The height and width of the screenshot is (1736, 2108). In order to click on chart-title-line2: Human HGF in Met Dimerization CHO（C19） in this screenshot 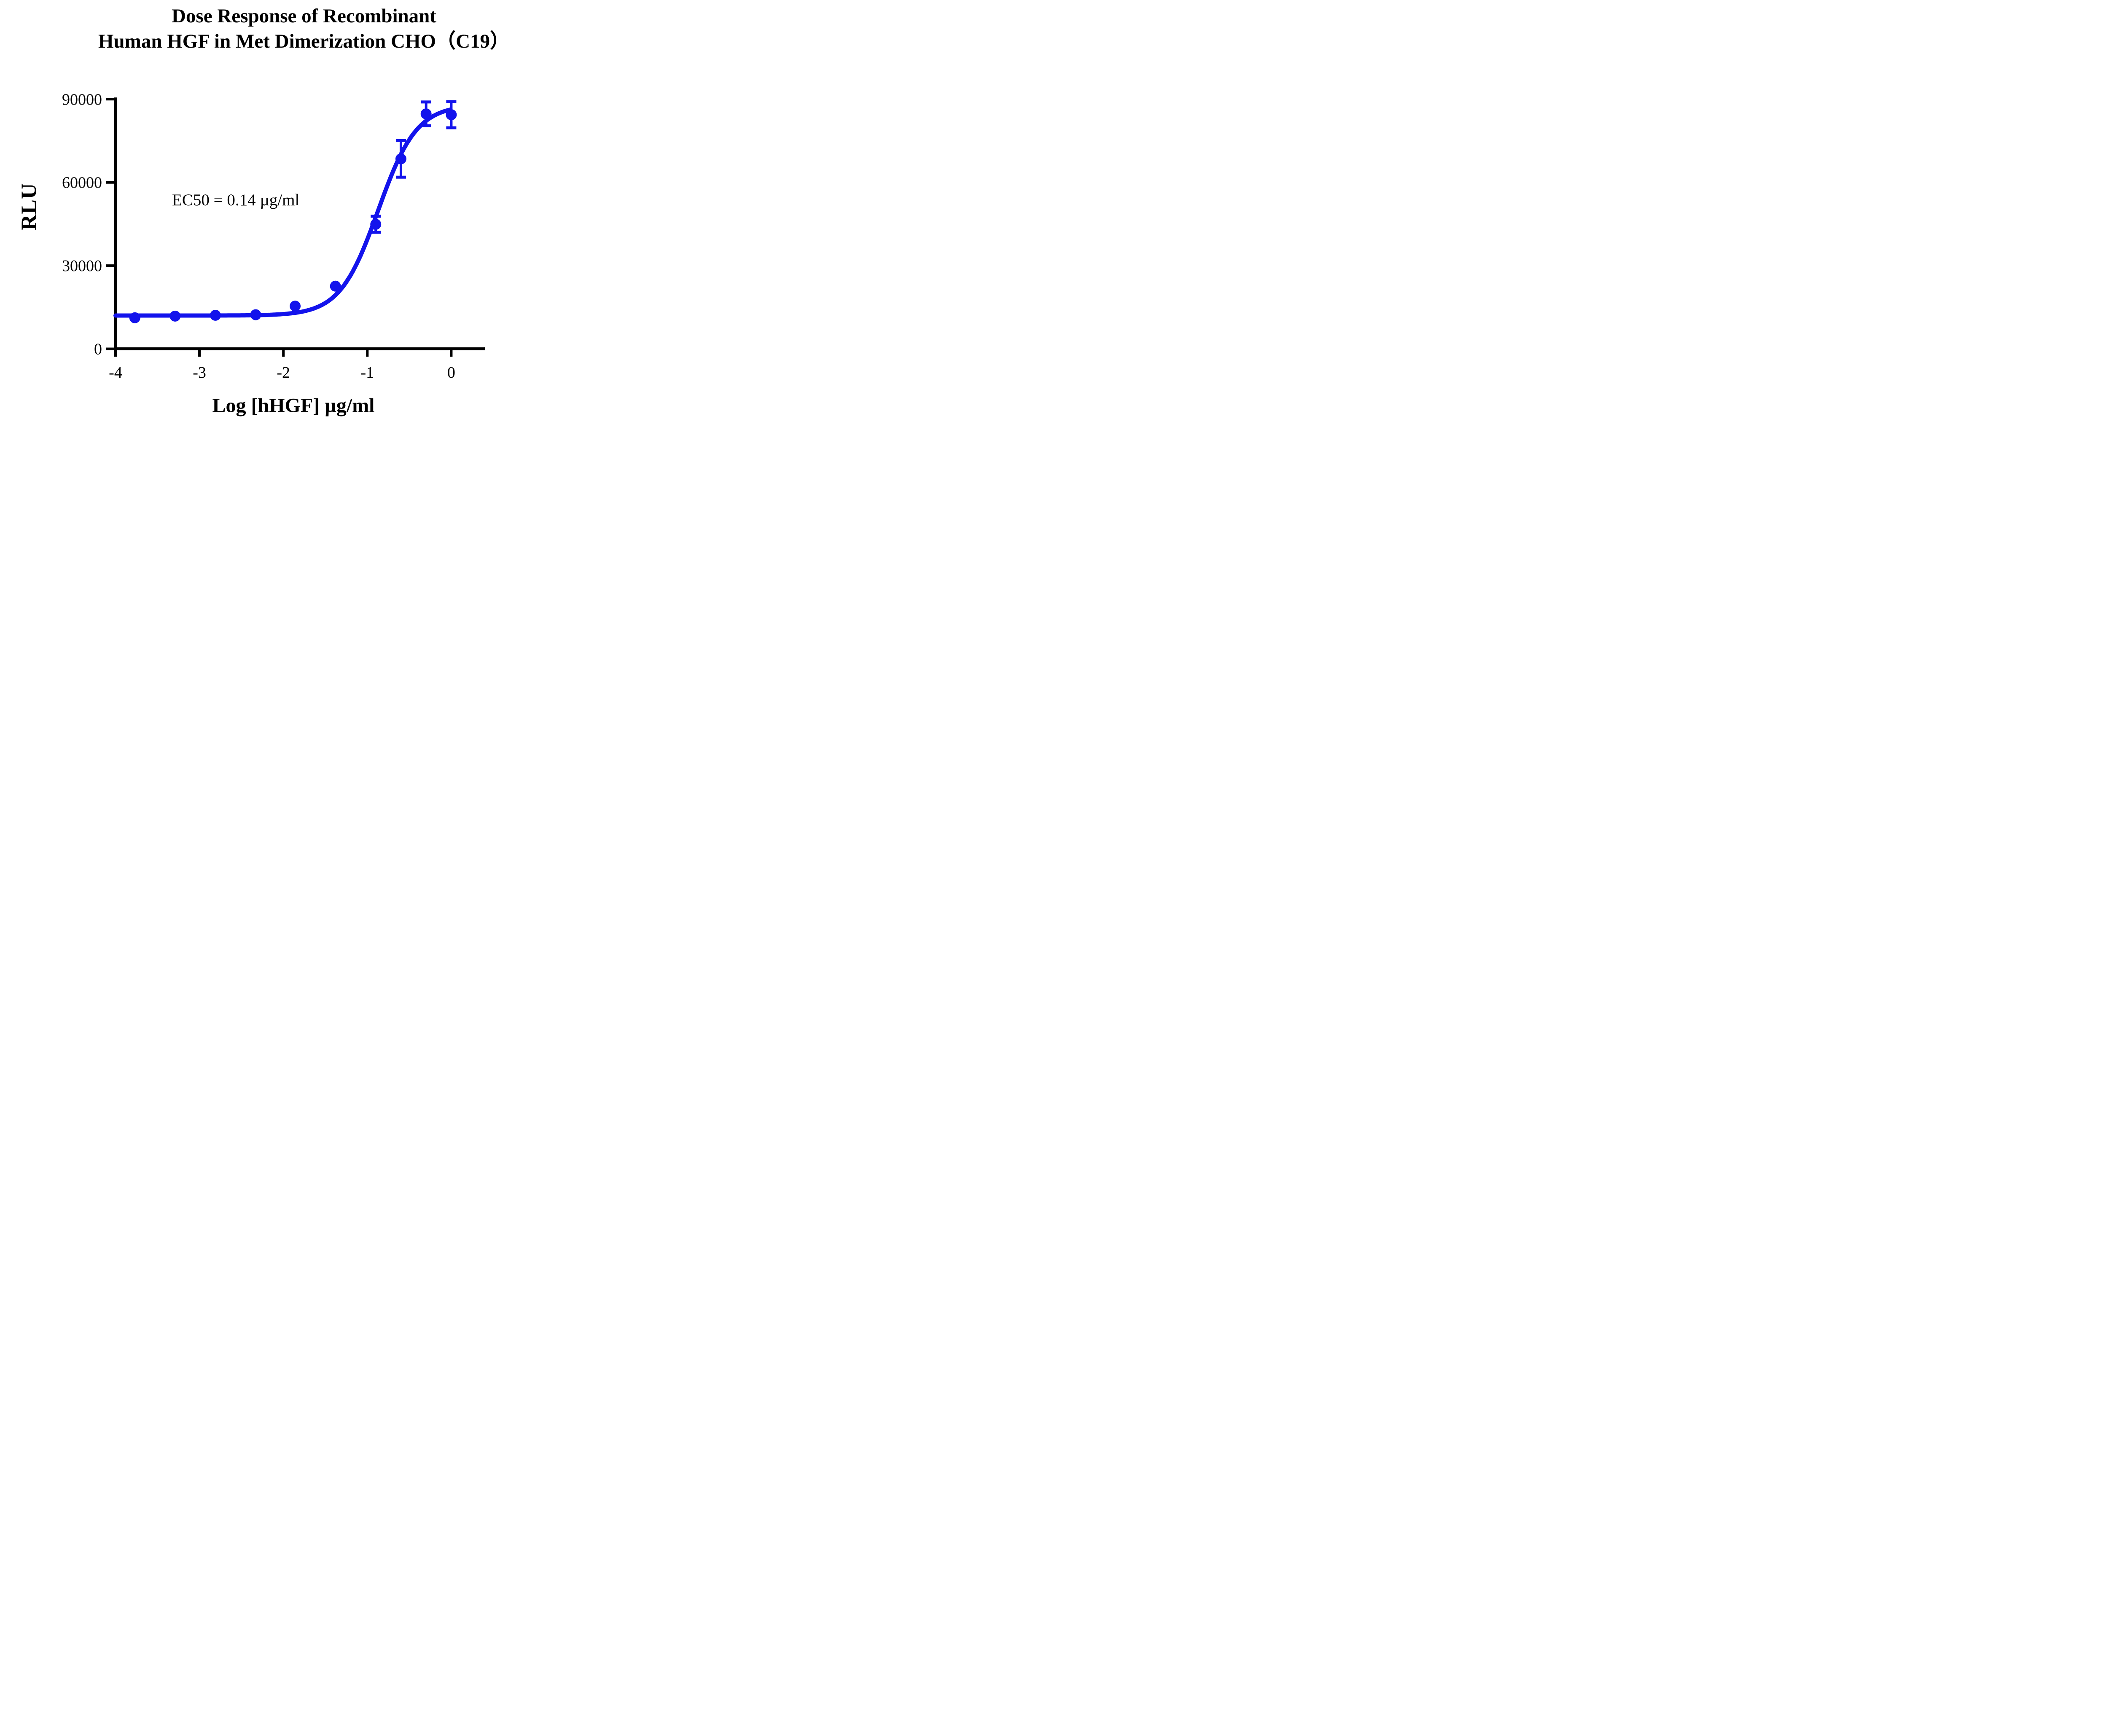, I will do `click(304, 41)`.